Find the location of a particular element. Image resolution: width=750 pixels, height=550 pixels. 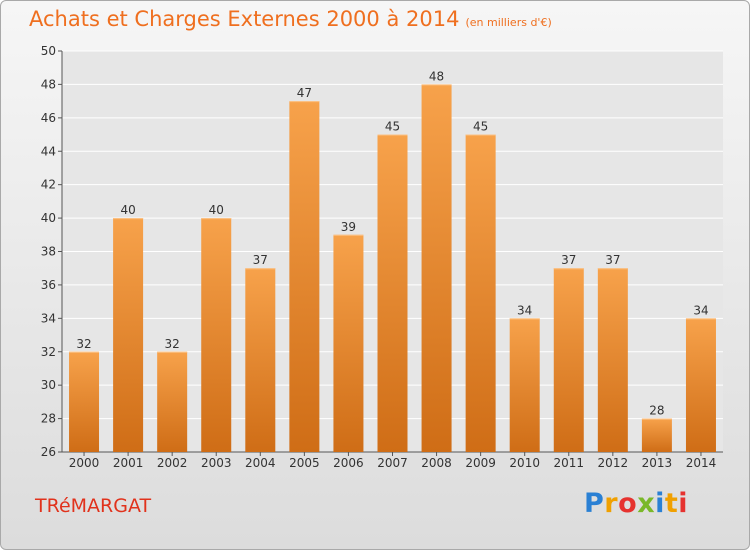

x-tick-label: 2003 is located at coordinates (216, 463).